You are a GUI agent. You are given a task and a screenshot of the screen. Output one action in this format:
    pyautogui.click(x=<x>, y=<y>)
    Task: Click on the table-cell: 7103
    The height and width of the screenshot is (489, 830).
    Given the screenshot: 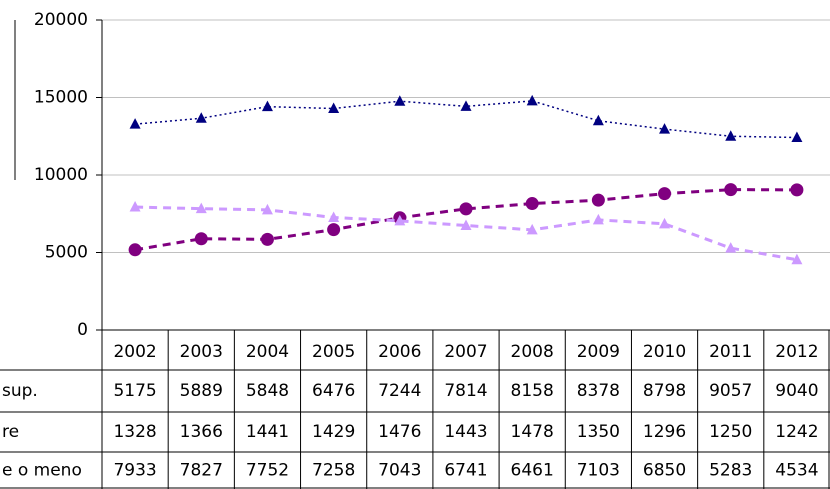 What is the action you would take?
    pyautogui.click(x=598, y=471)
    